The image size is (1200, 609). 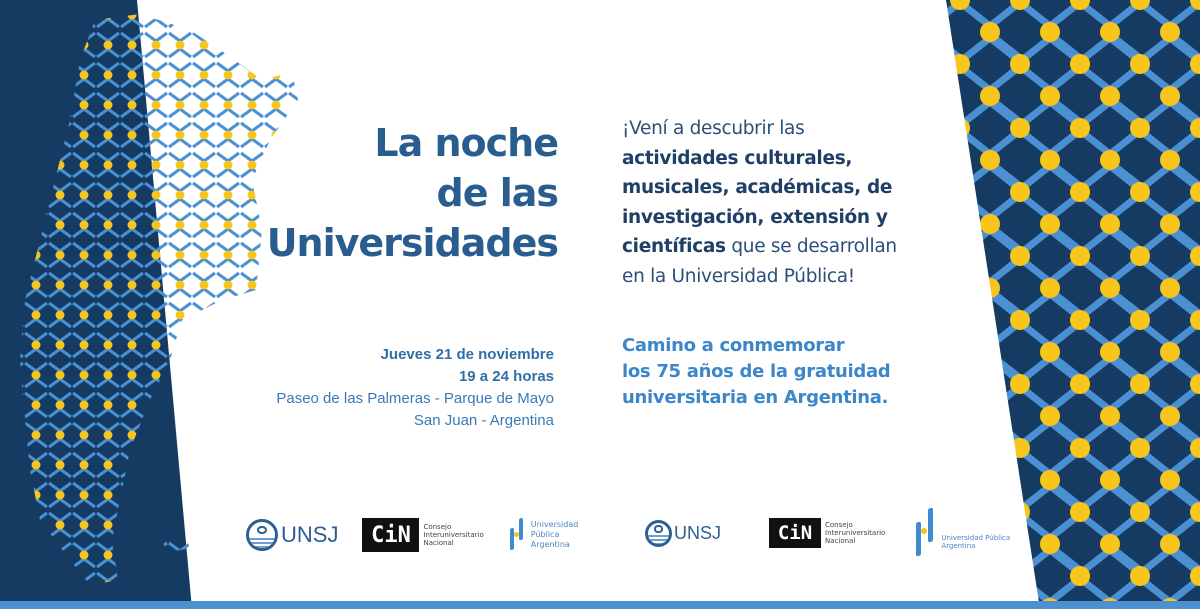 What do you see at coordinates (466, 143) in the screenshot?
I see `headline-line: La noche` at bounding box center [466, 143].